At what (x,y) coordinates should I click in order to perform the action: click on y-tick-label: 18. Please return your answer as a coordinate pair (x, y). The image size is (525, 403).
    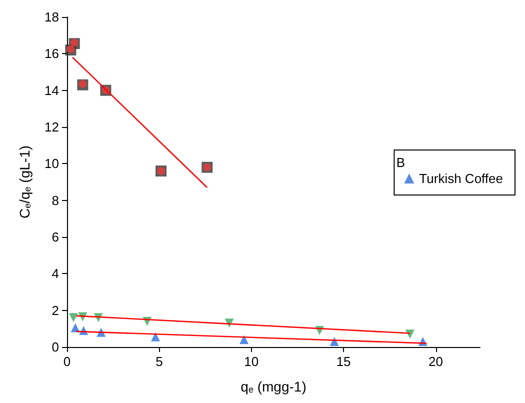
    Looking at the image, I should click on (51, 17).